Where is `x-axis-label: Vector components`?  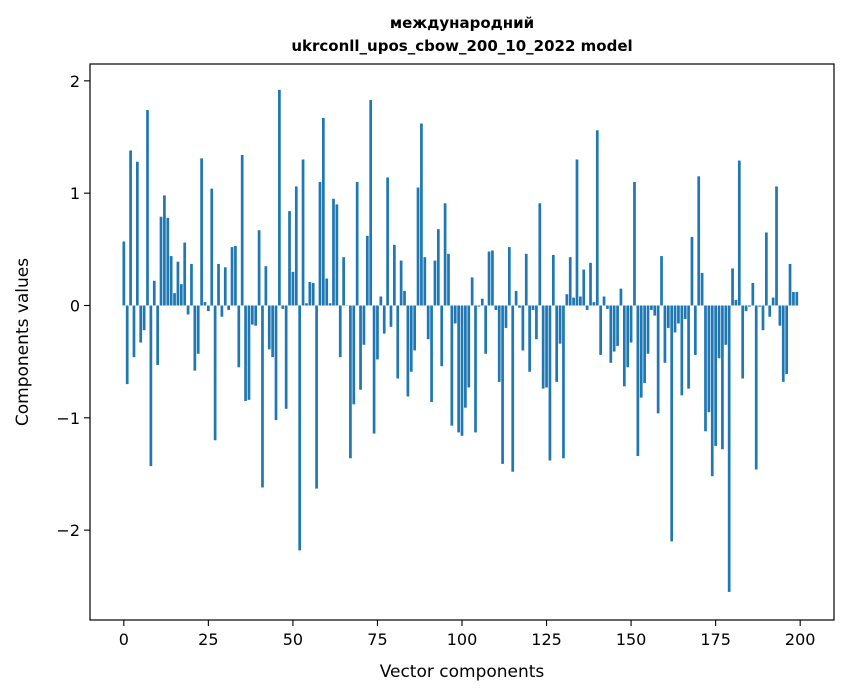
x-axis-label: Vector components is located at coordinates (462, 672).